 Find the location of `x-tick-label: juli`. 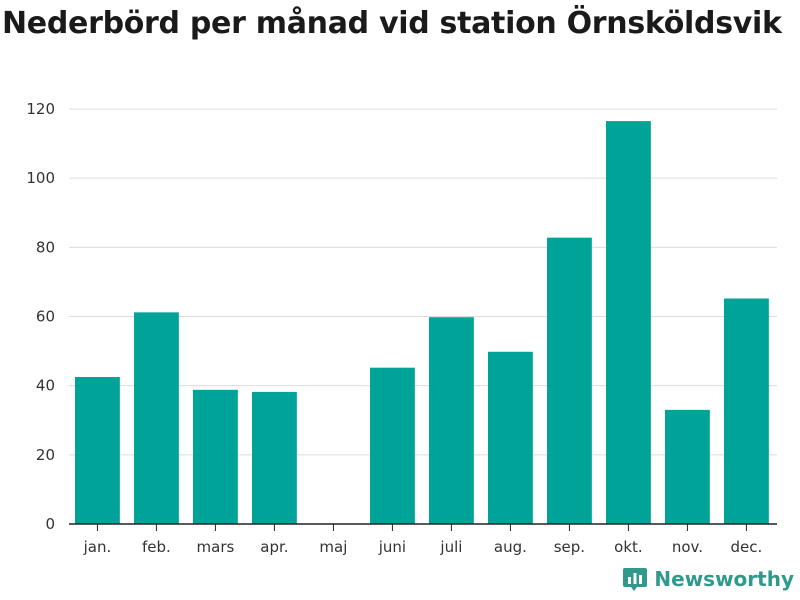

x-tick-label: juli is located at coordinates (450, 547).